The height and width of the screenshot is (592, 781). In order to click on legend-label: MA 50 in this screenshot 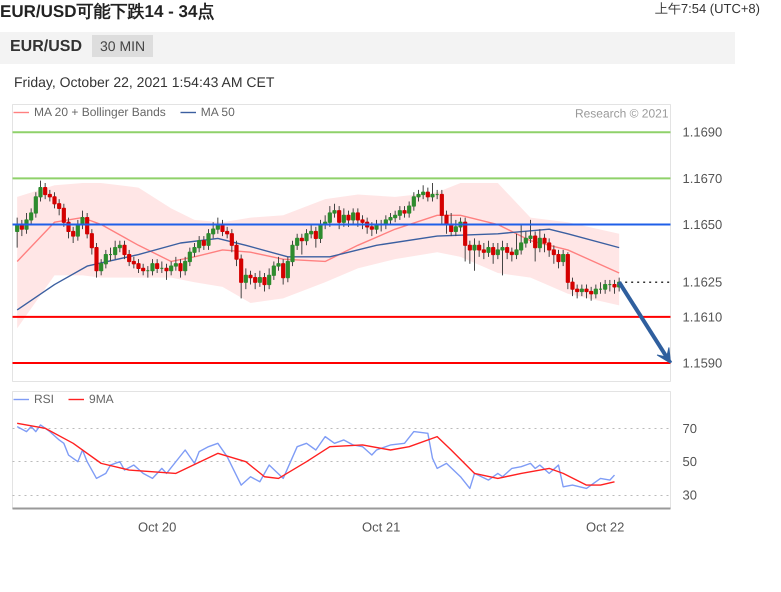, I will do `click(217, 112)`.